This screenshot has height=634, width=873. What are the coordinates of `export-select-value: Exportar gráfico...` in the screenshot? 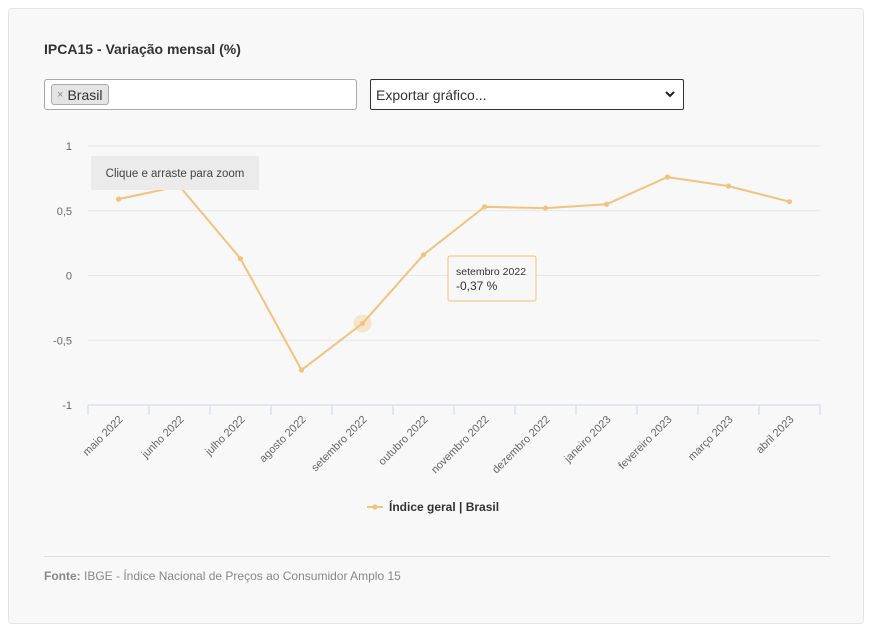 It's located at (431, 94).